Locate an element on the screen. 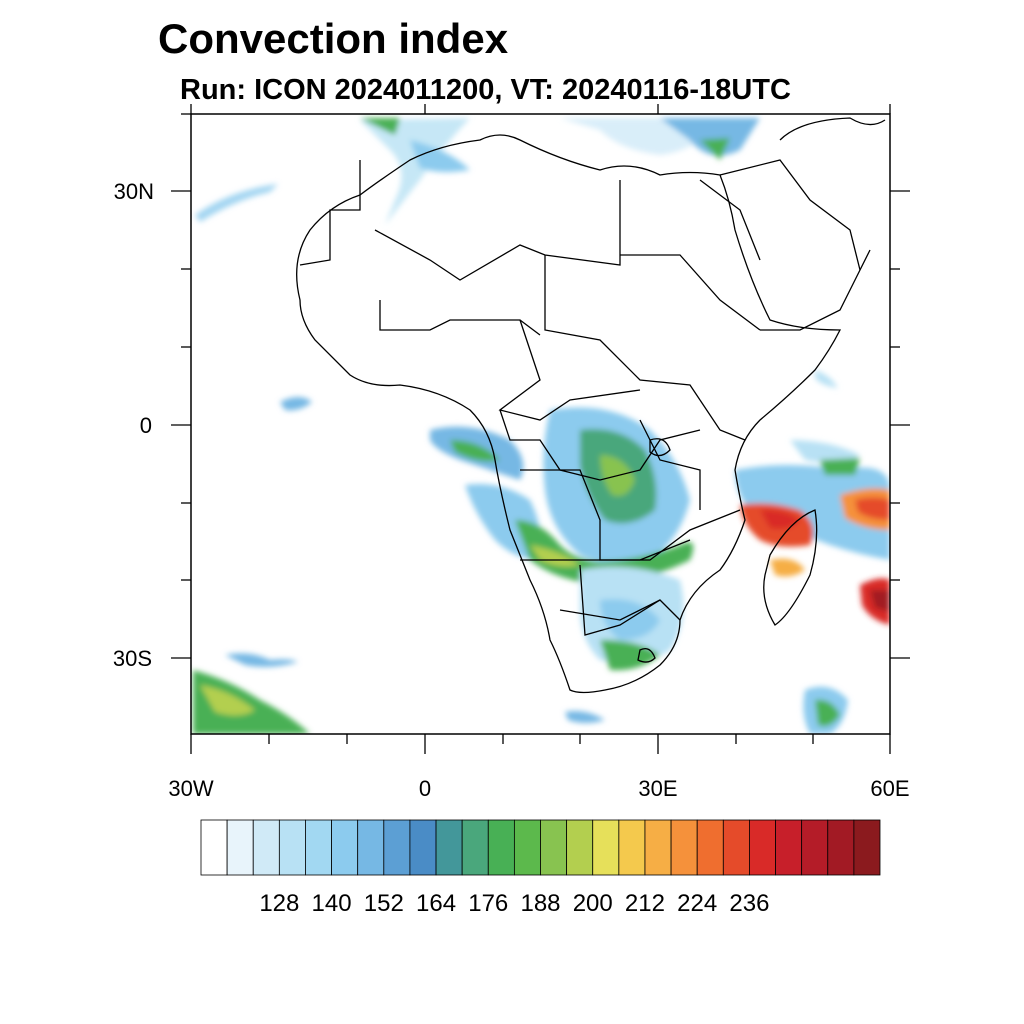 This screenshot has width=1024, height=1024. colorbar-label: 140 is located at coordinates (332, 903).